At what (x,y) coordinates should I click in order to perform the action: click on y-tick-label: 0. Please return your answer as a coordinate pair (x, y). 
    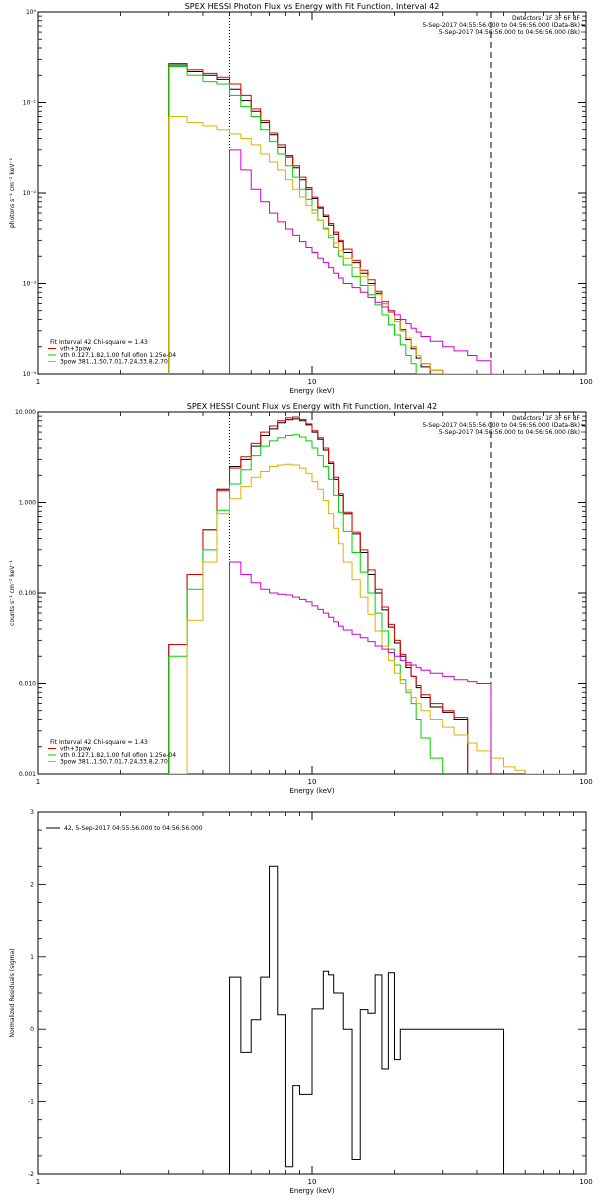
    Looking at the image, I should click on (32, 1029).